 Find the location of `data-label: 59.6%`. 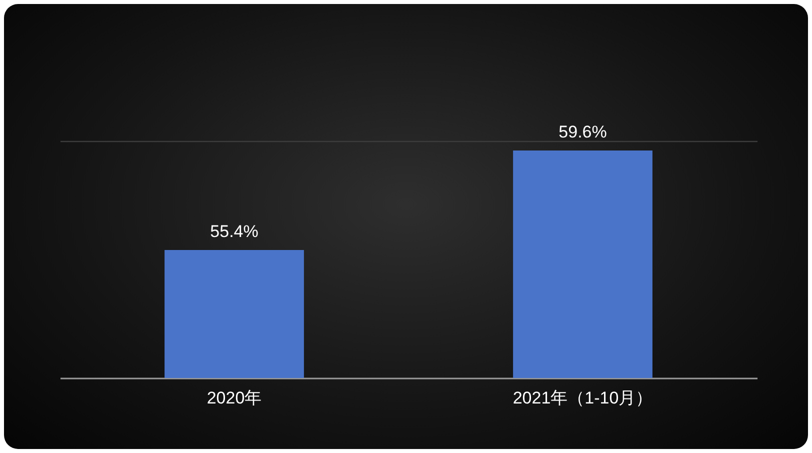

data-label: 59.6% is located at coordinates (582, 132).